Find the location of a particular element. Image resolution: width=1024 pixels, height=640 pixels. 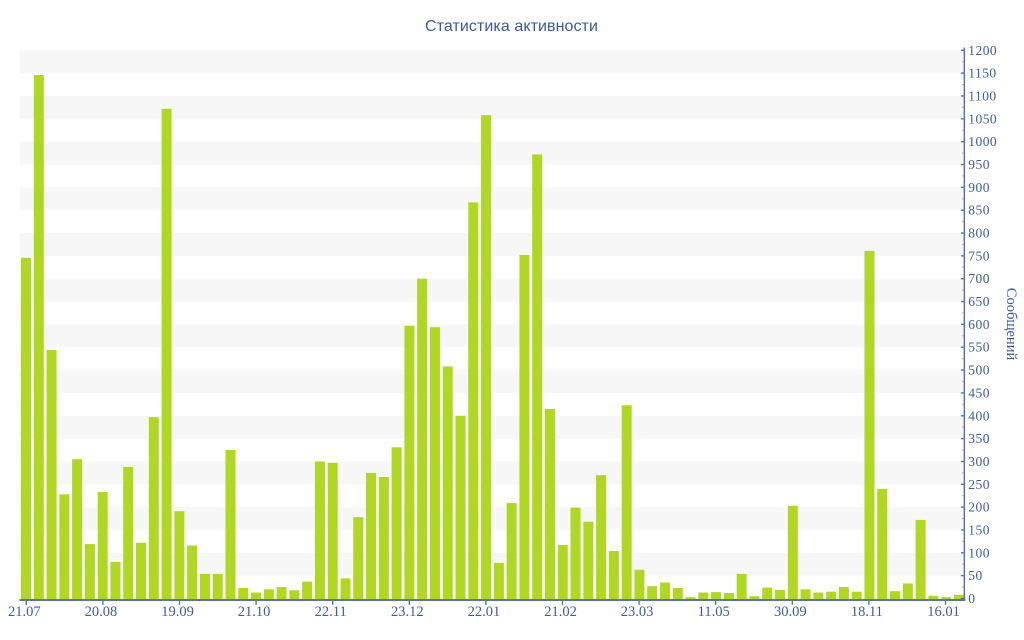

svg-text: 250 is located at coordinates (979, 484).